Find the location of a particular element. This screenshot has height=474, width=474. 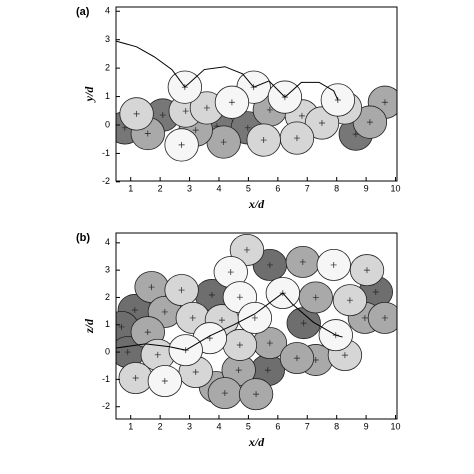

panel-label: (b) is located at coordinates (83, 238).